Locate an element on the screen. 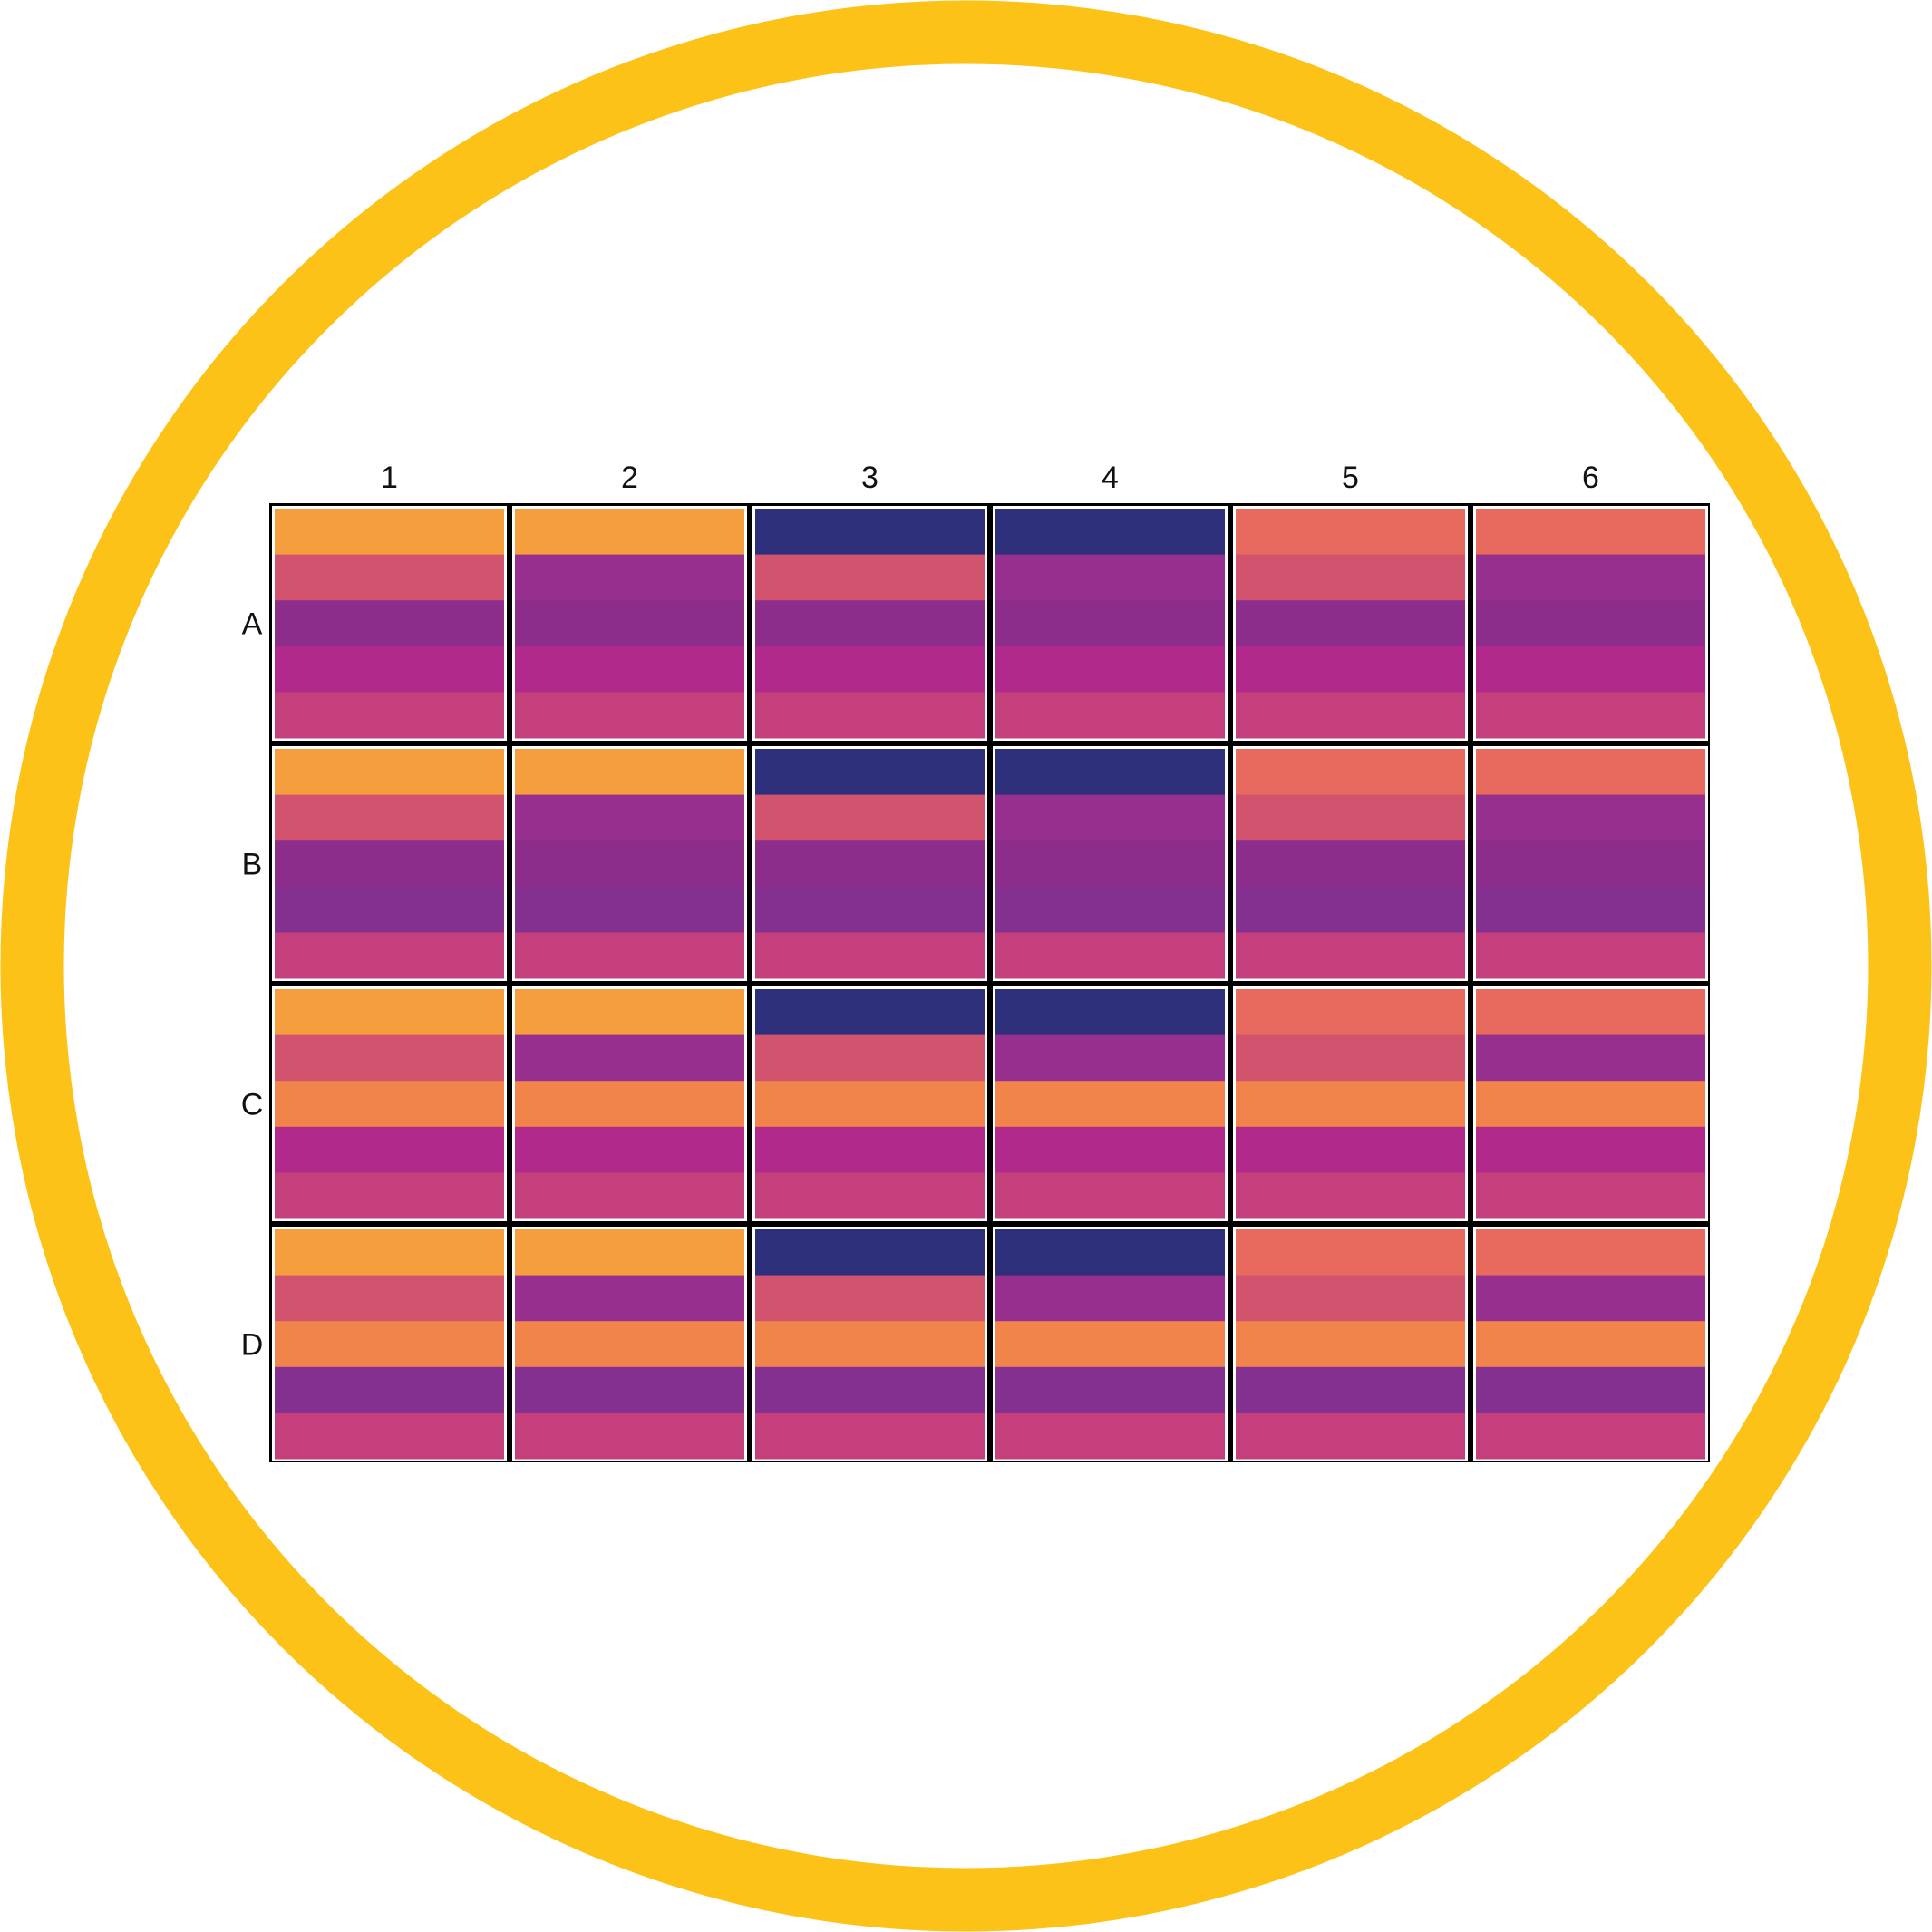 Image resolution: width=1932 pixels, height=1932 pixels. column-label-3: 3 is located at coordinates (870, 478).